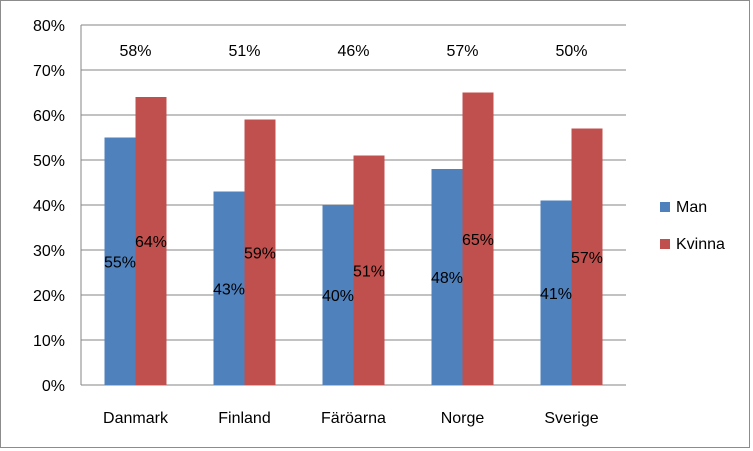  What do you see at coordinates (665, 207) in the screenshot?
I see `legend-swatch-man` at bounding box center [665, 207].